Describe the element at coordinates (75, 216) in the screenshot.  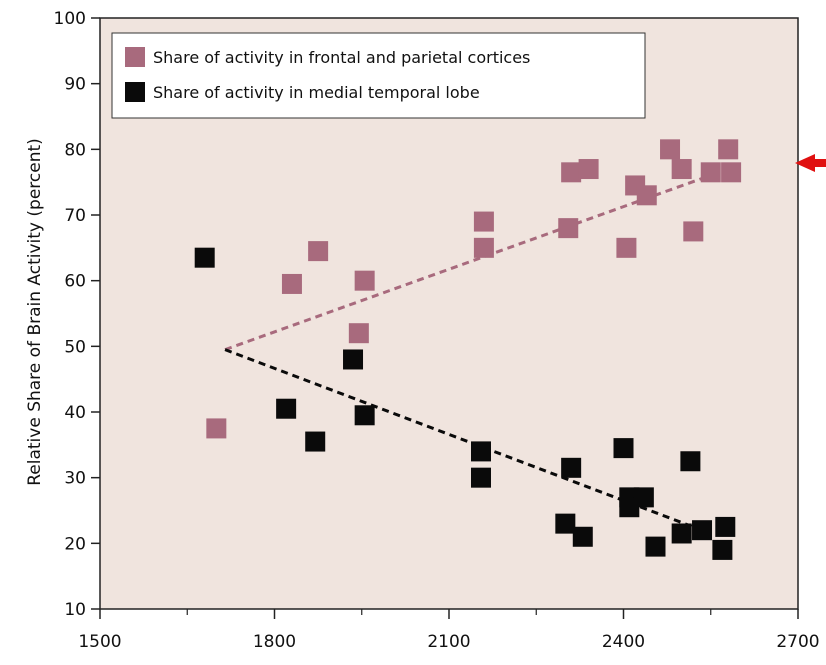
I see `y-tick-label: 70` at that location.